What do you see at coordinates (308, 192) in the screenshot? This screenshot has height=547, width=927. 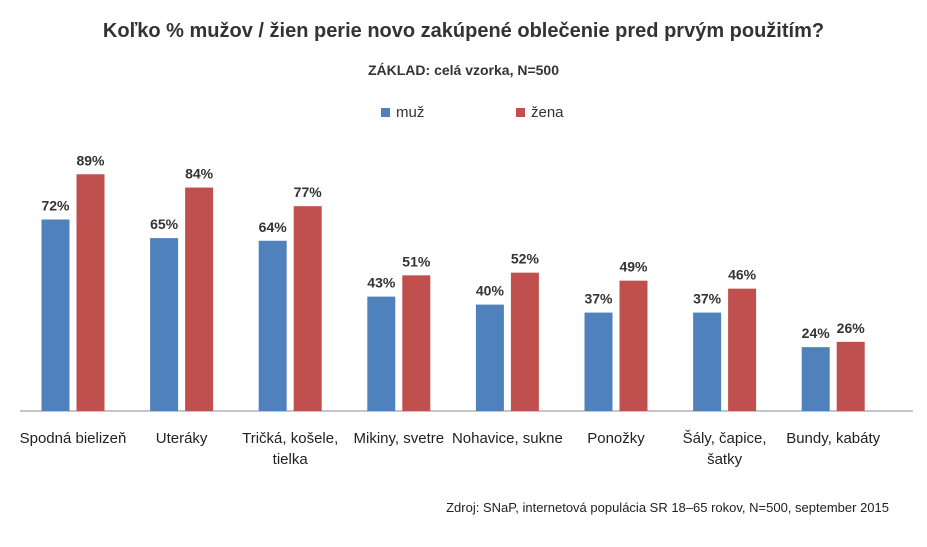 I see `data-label-zena-3: 77%` at bounding box center [308, 192].